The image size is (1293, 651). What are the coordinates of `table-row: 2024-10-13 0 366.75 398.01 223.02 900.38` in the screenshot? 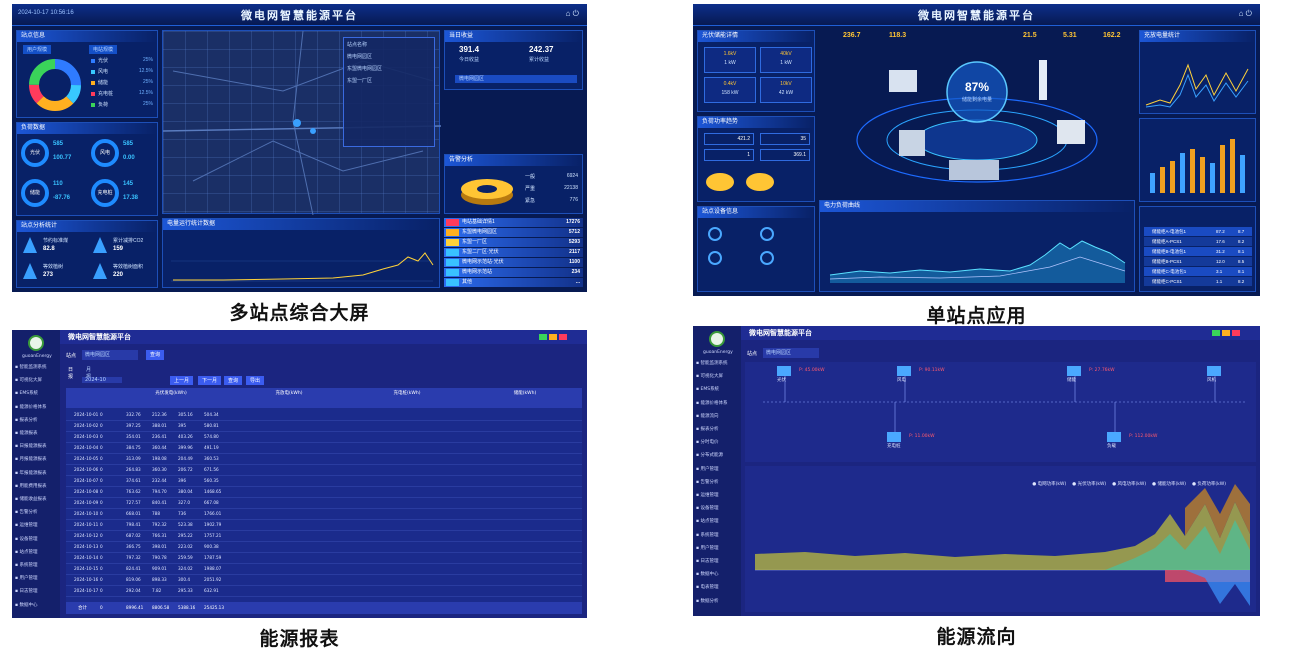 It's located at (324, 547).